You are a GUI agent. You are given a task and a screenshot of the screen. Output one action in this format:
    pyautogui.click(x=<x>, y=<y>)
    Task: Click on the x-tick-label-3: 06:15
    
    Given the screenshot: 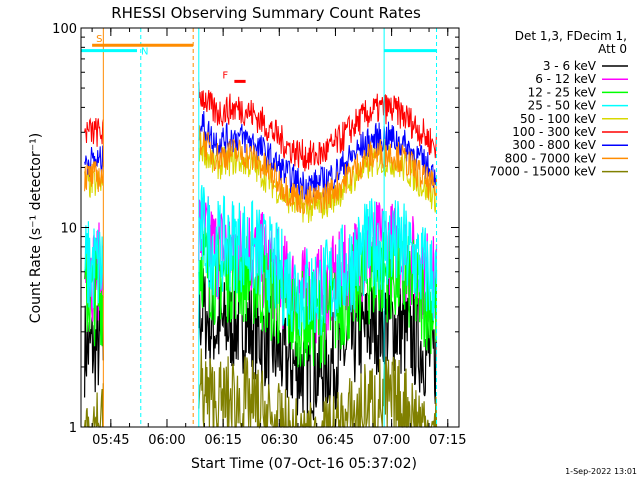 What is the action you would take?
    pyautogui.click(x=222, y=440)
    